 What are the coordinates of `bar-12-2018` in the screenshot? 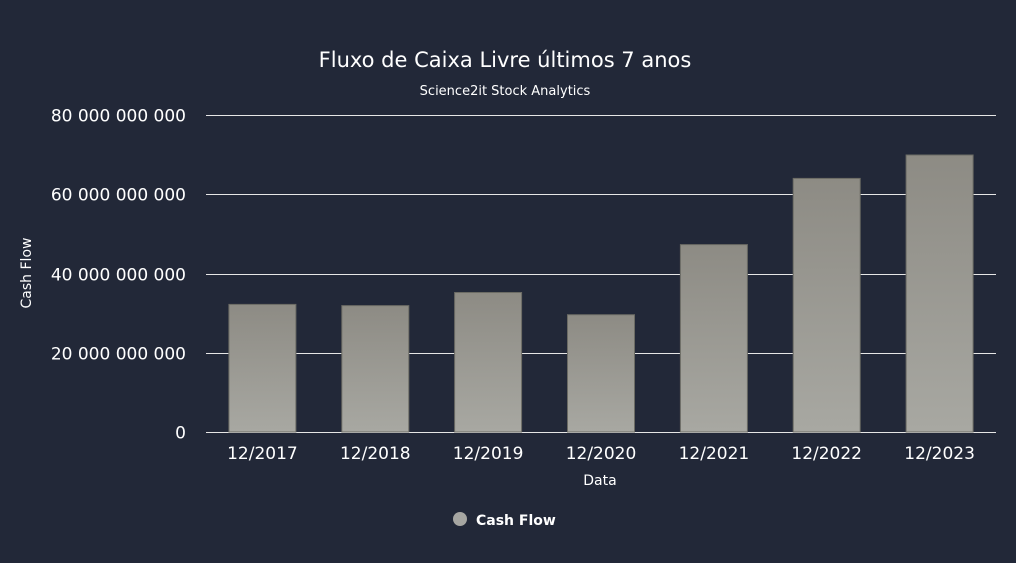 It's located at (375, 369).